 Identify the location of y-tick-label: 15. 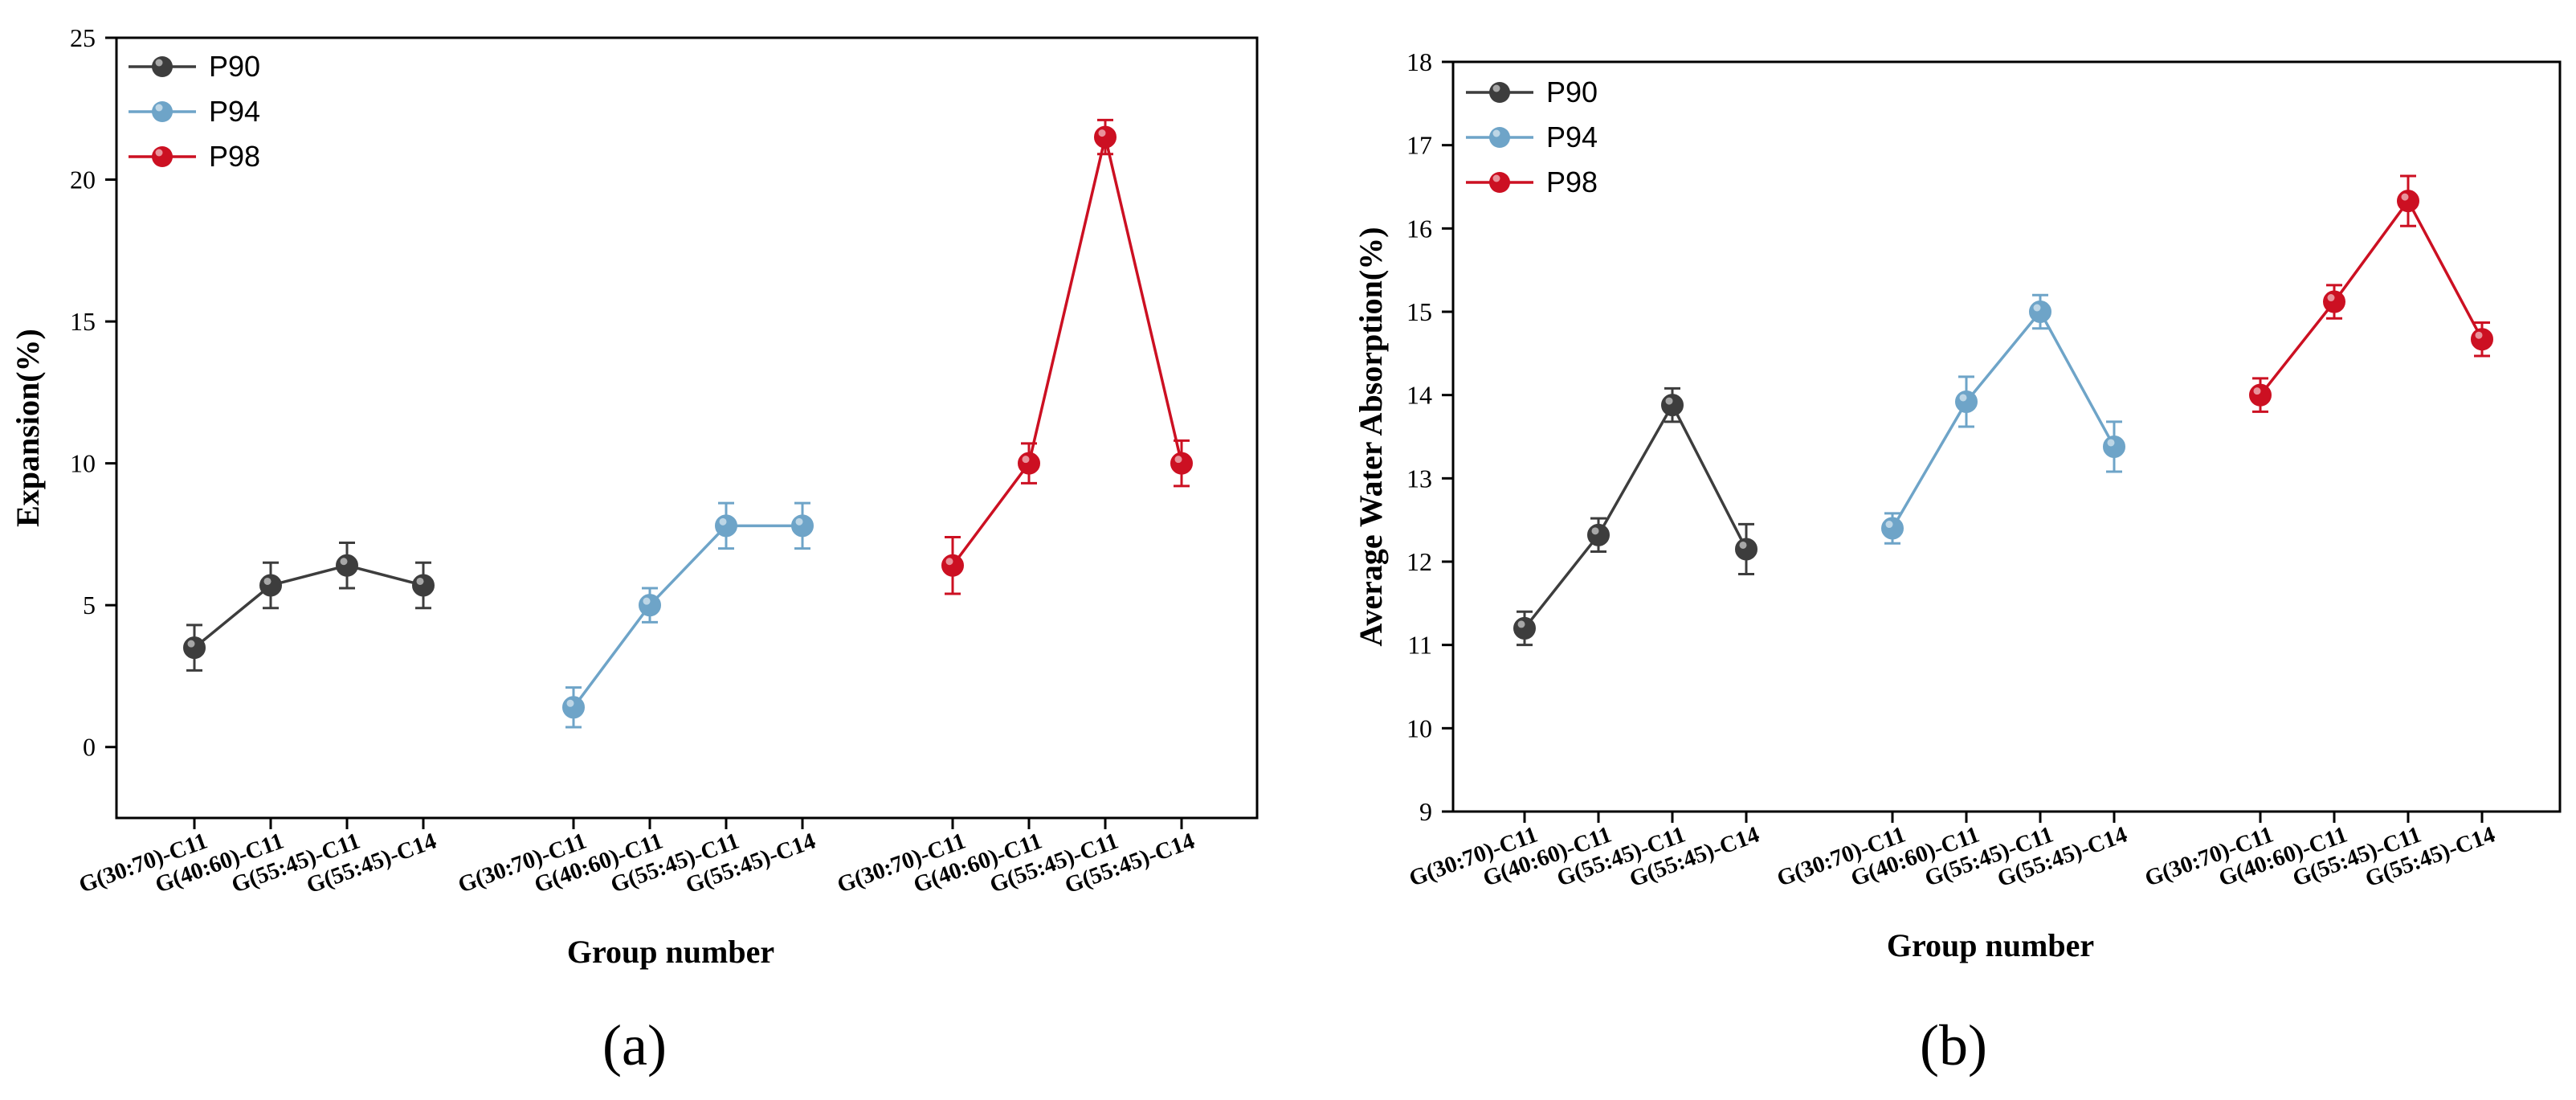
(83, 321).